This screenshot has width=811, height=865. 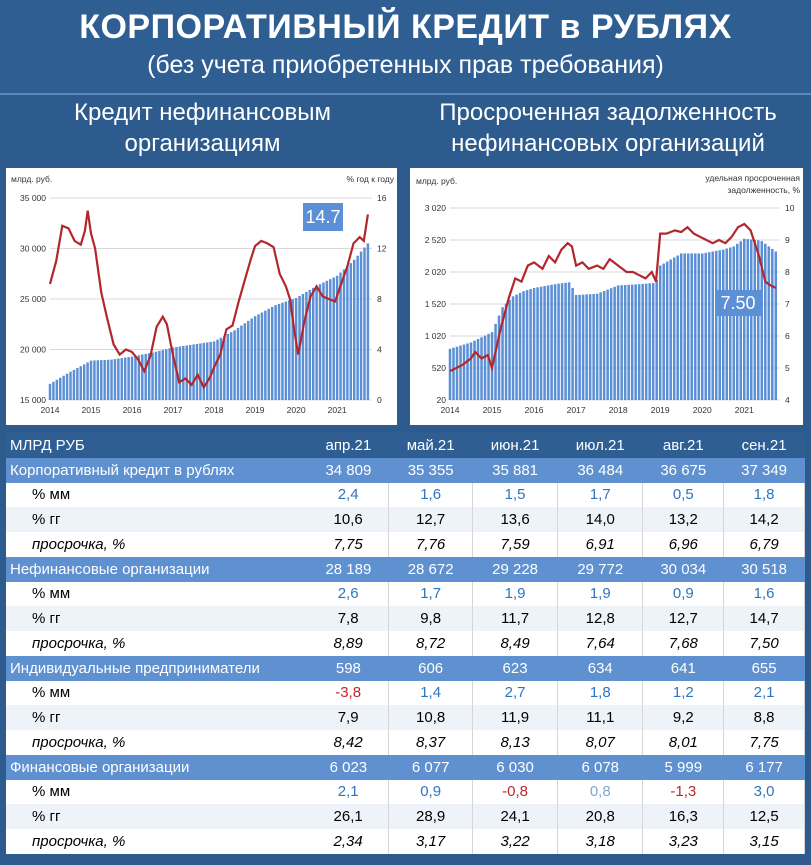 I want to click on table-cell: 7,75, so click(x=764, y=742).